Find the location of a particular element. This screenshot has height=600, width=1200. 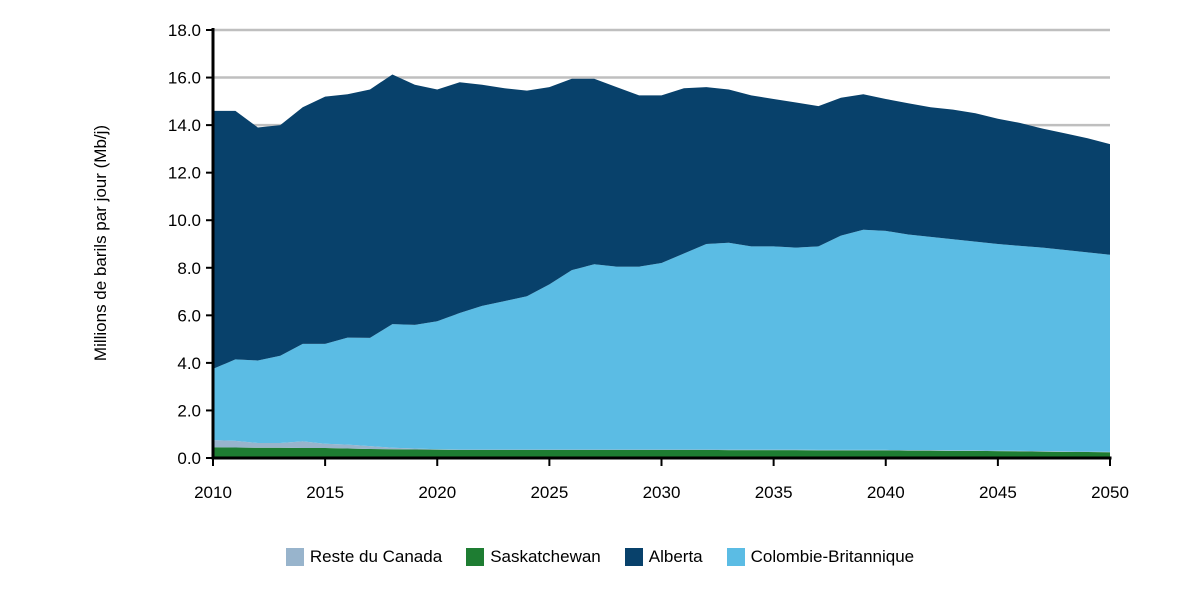

legend-label: Alberta is located at coordinates (675, 556).